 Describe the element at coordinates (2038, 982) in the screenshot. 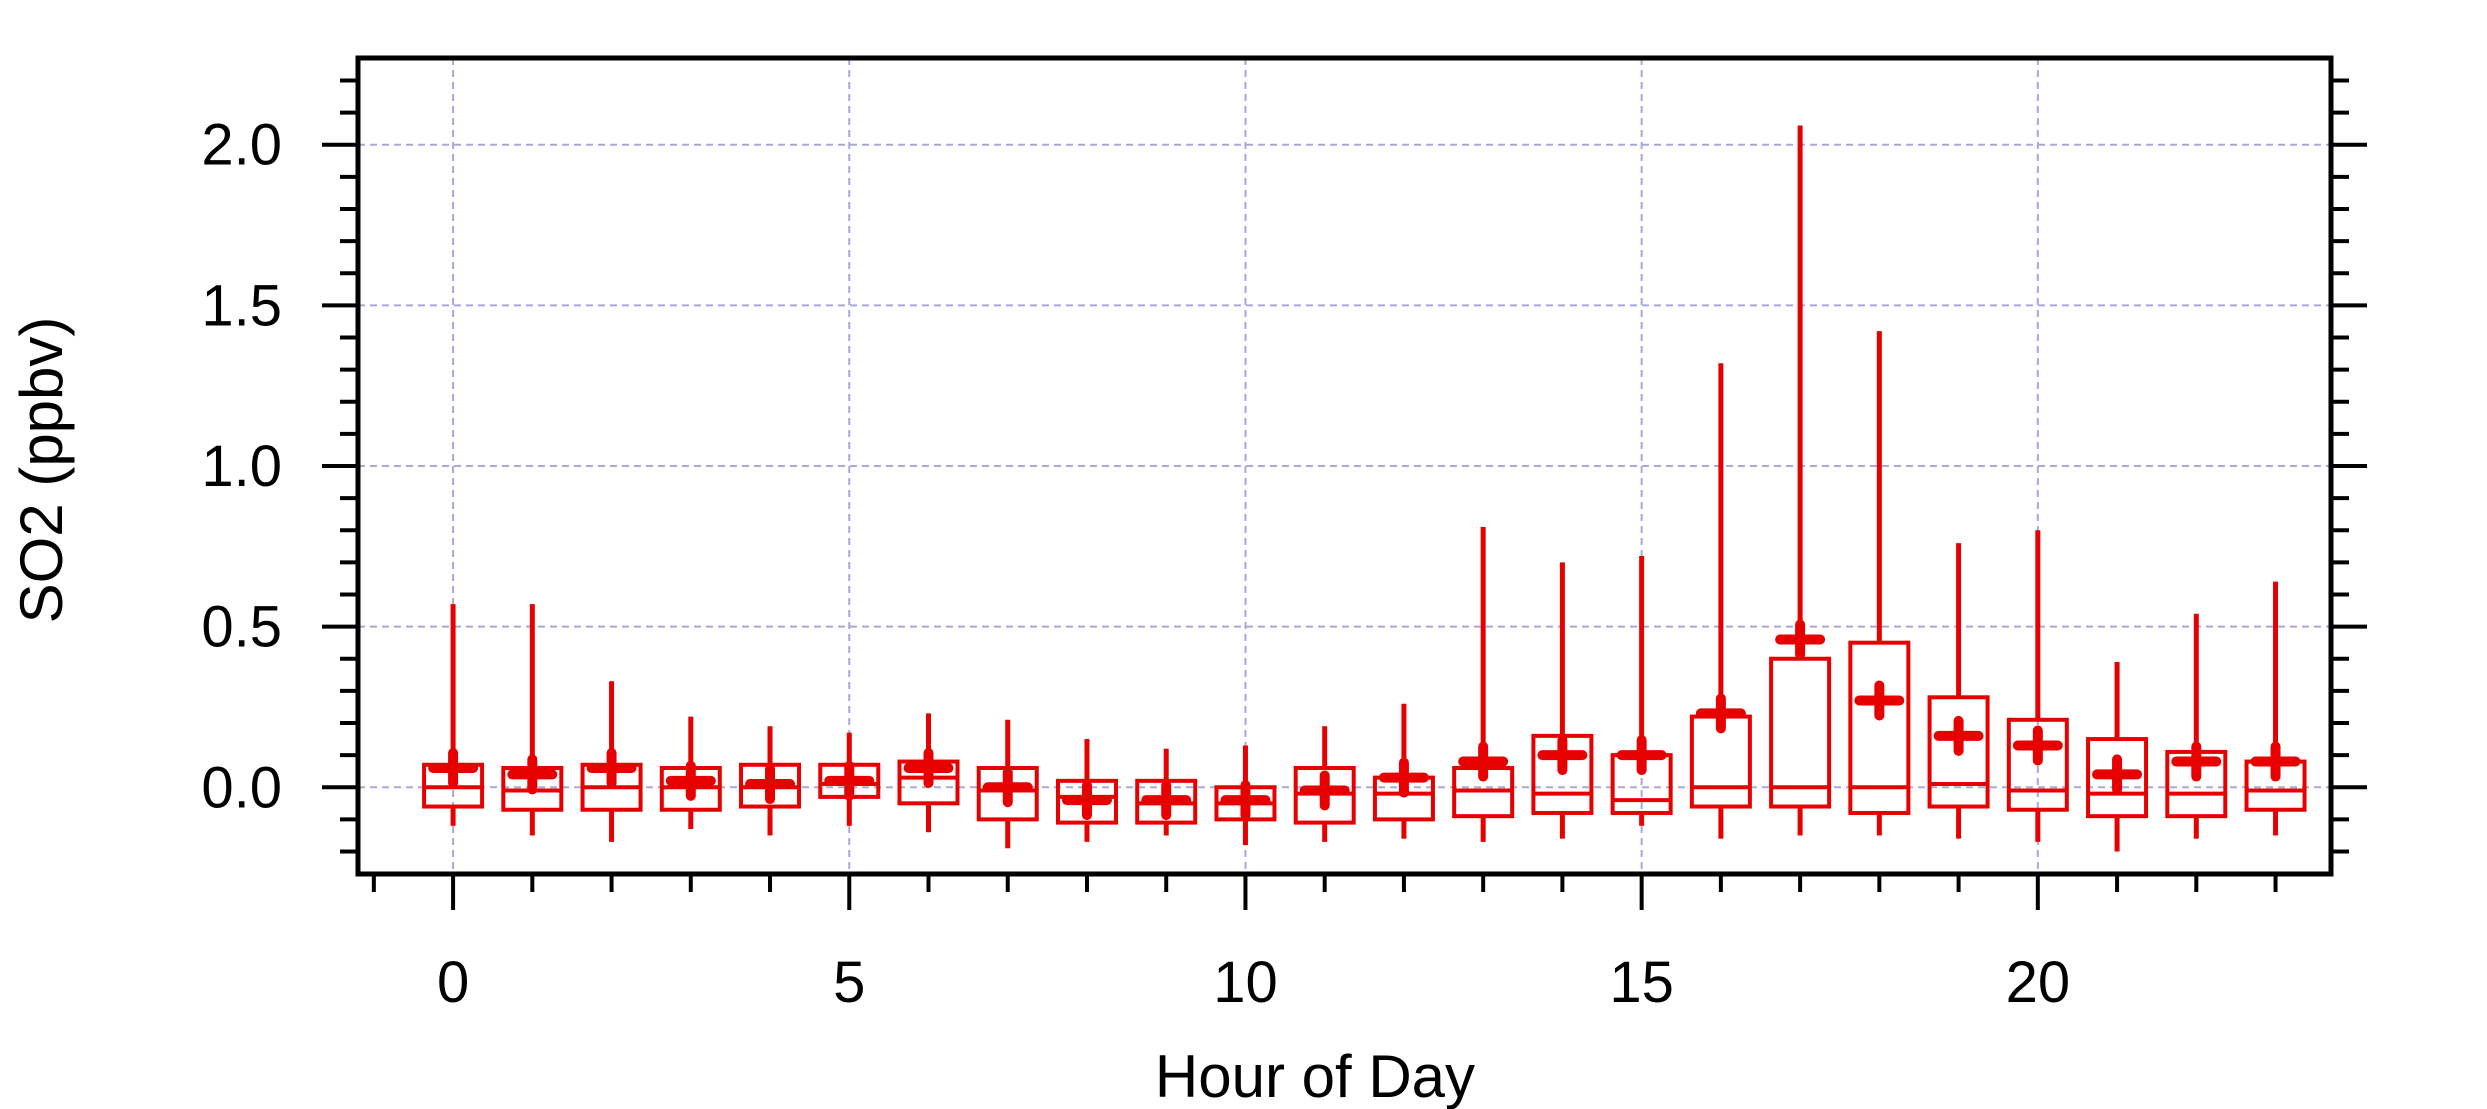

I see `x-tick-label: 20` at that location.